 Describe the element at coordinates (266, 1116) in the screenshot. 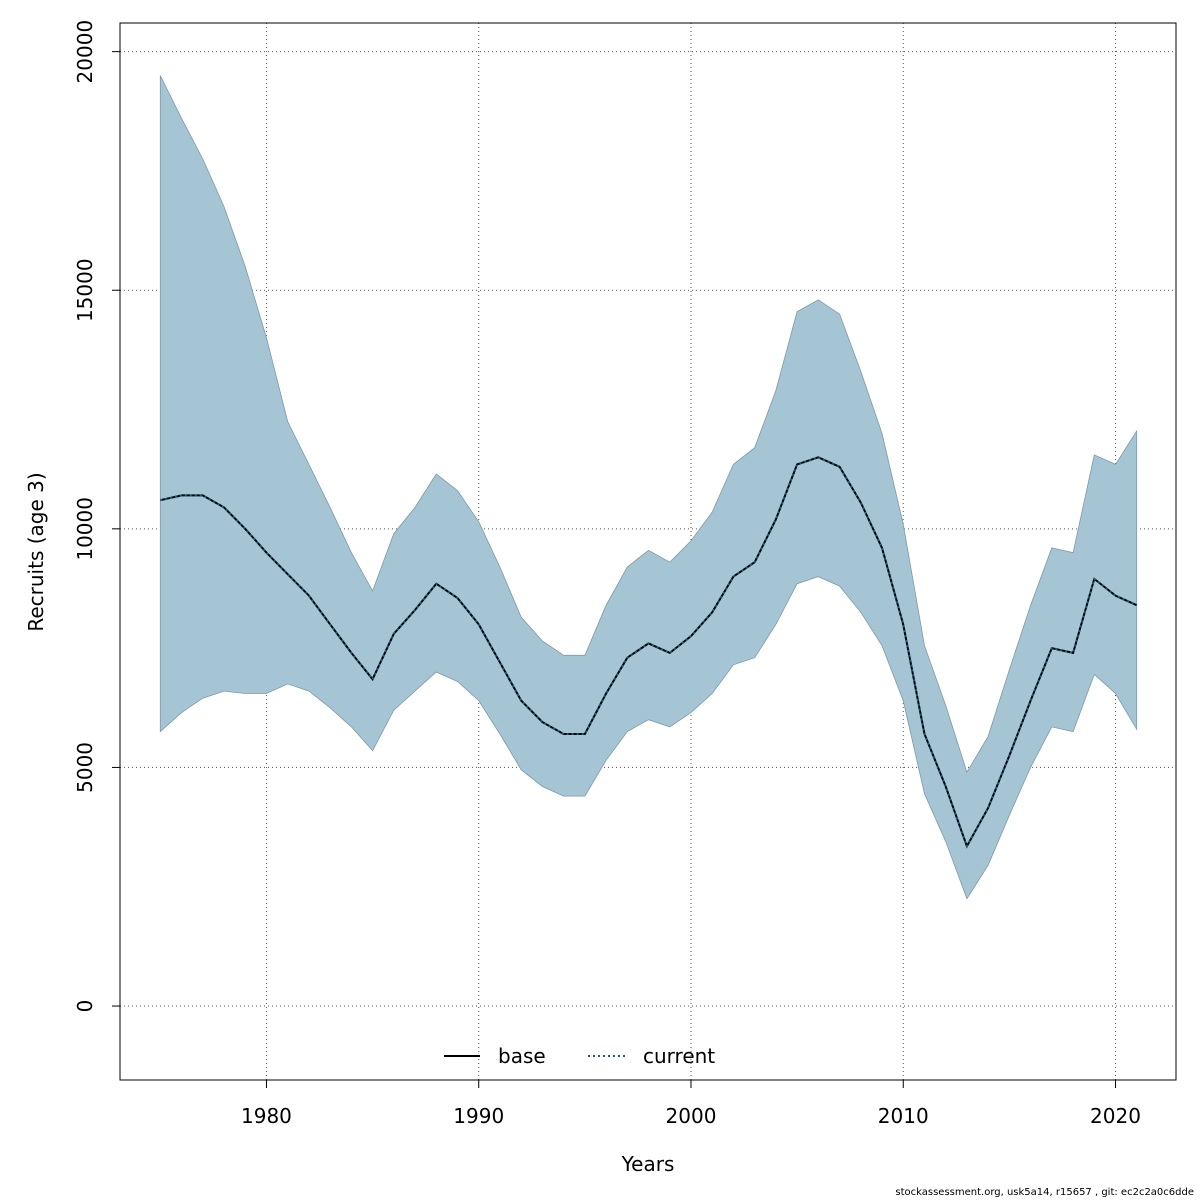

I see `x-tick-label-1980: 1980` at that location.